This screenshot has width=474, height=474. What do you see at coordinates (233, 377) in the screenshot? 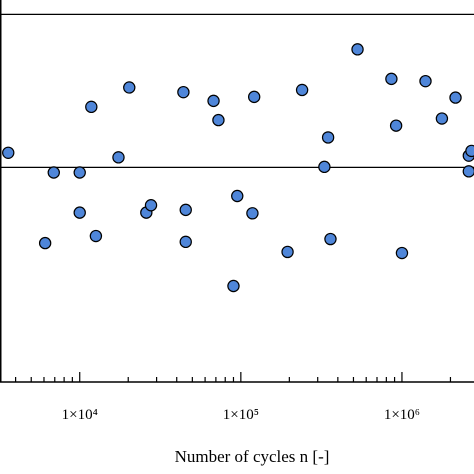
I see `x-axis-ticks` at bounding box center [233, 377].